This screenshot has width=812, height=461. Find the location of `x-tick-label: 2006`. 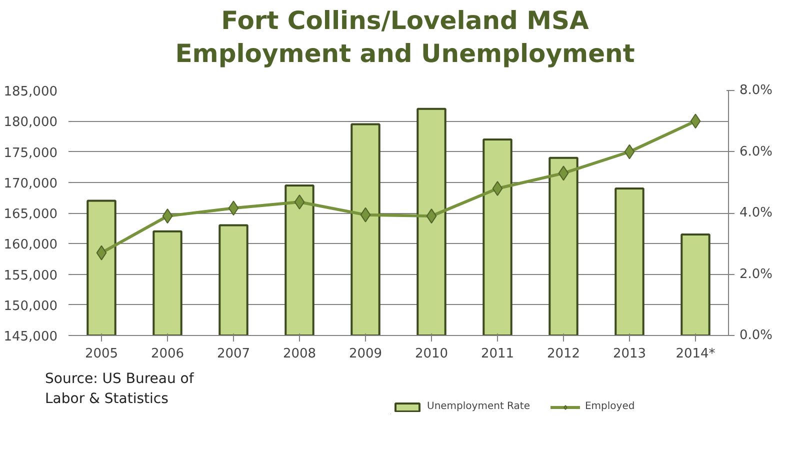

x-tick-label: 2006 is located at coordinates (167, 354).